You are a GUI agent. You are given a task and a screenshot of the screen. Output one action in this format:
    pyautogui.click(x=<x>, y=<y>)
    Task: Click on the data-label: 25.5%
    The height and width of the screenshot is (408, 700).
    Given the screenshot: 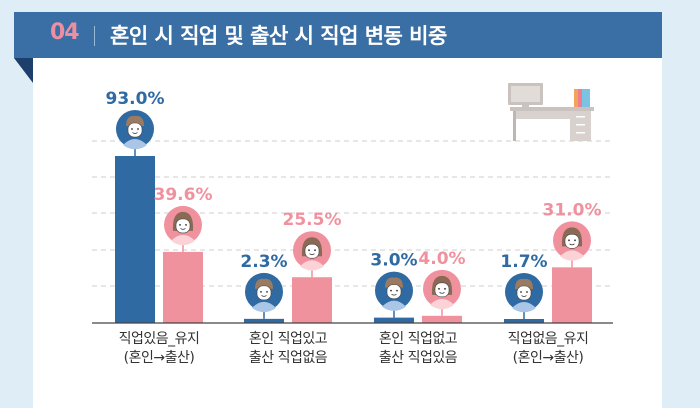 What is the action you would take?
    pyautogui.click(x=312, y=220)
    